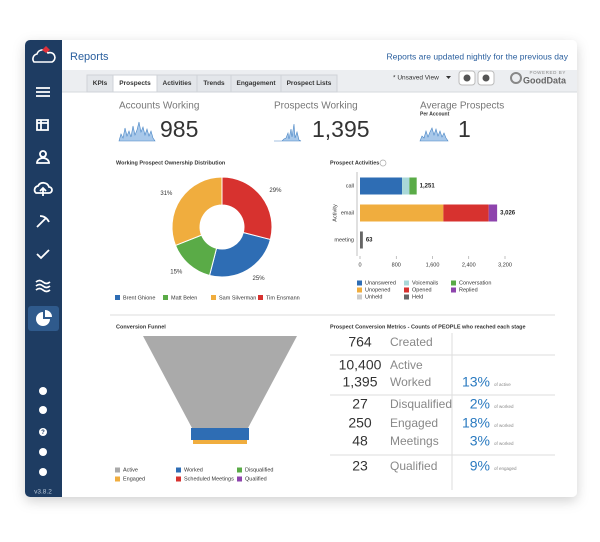 This screenshot has height=542, width=600. I want to click on icon-person, so click(43, 157).